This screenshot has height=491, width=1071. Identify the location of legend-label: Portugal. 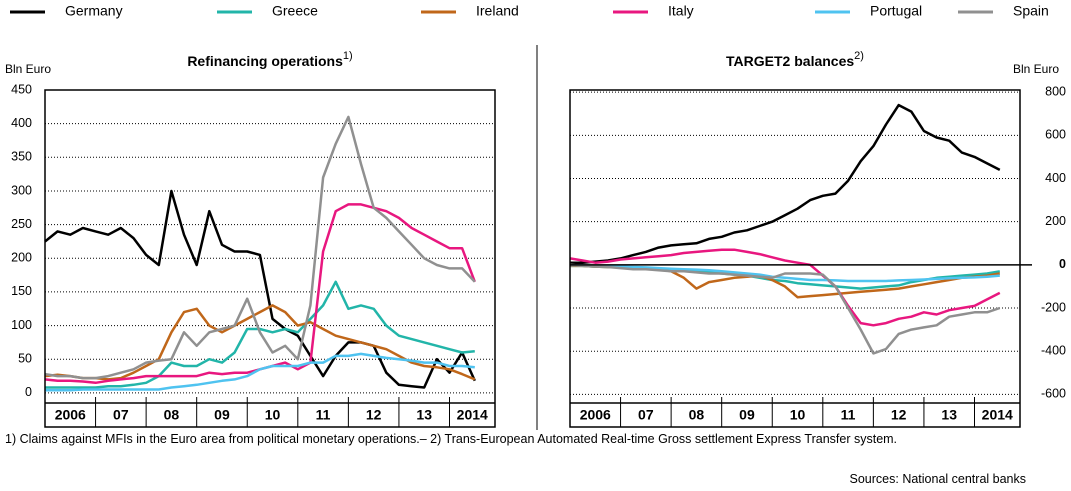
(896, 11).